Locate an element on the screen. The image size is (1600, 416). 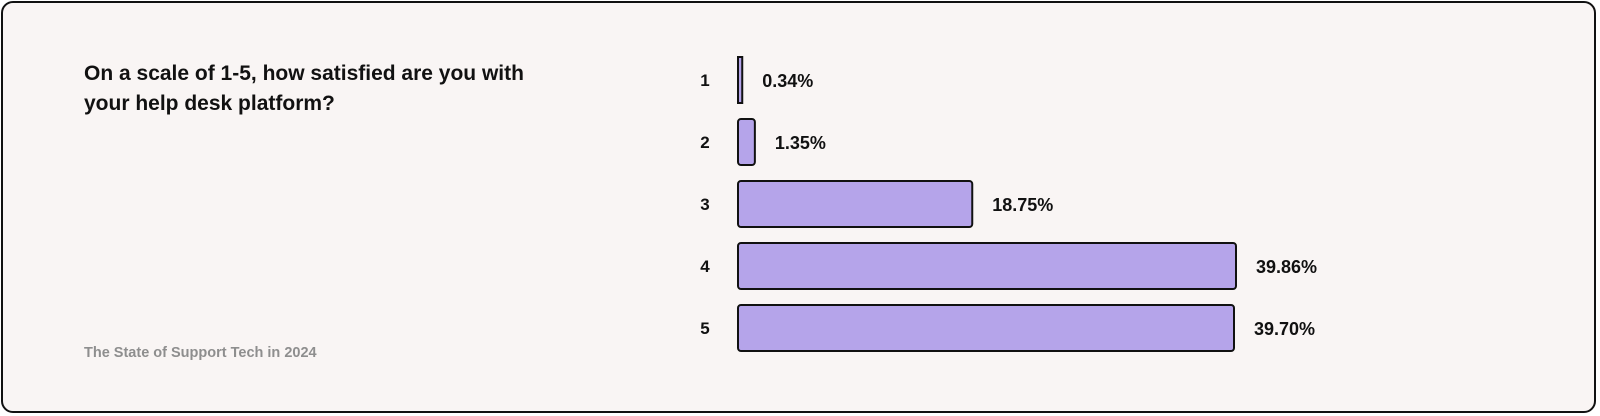
value-label-4: 39.86% is located at coordinates (1286, 267).